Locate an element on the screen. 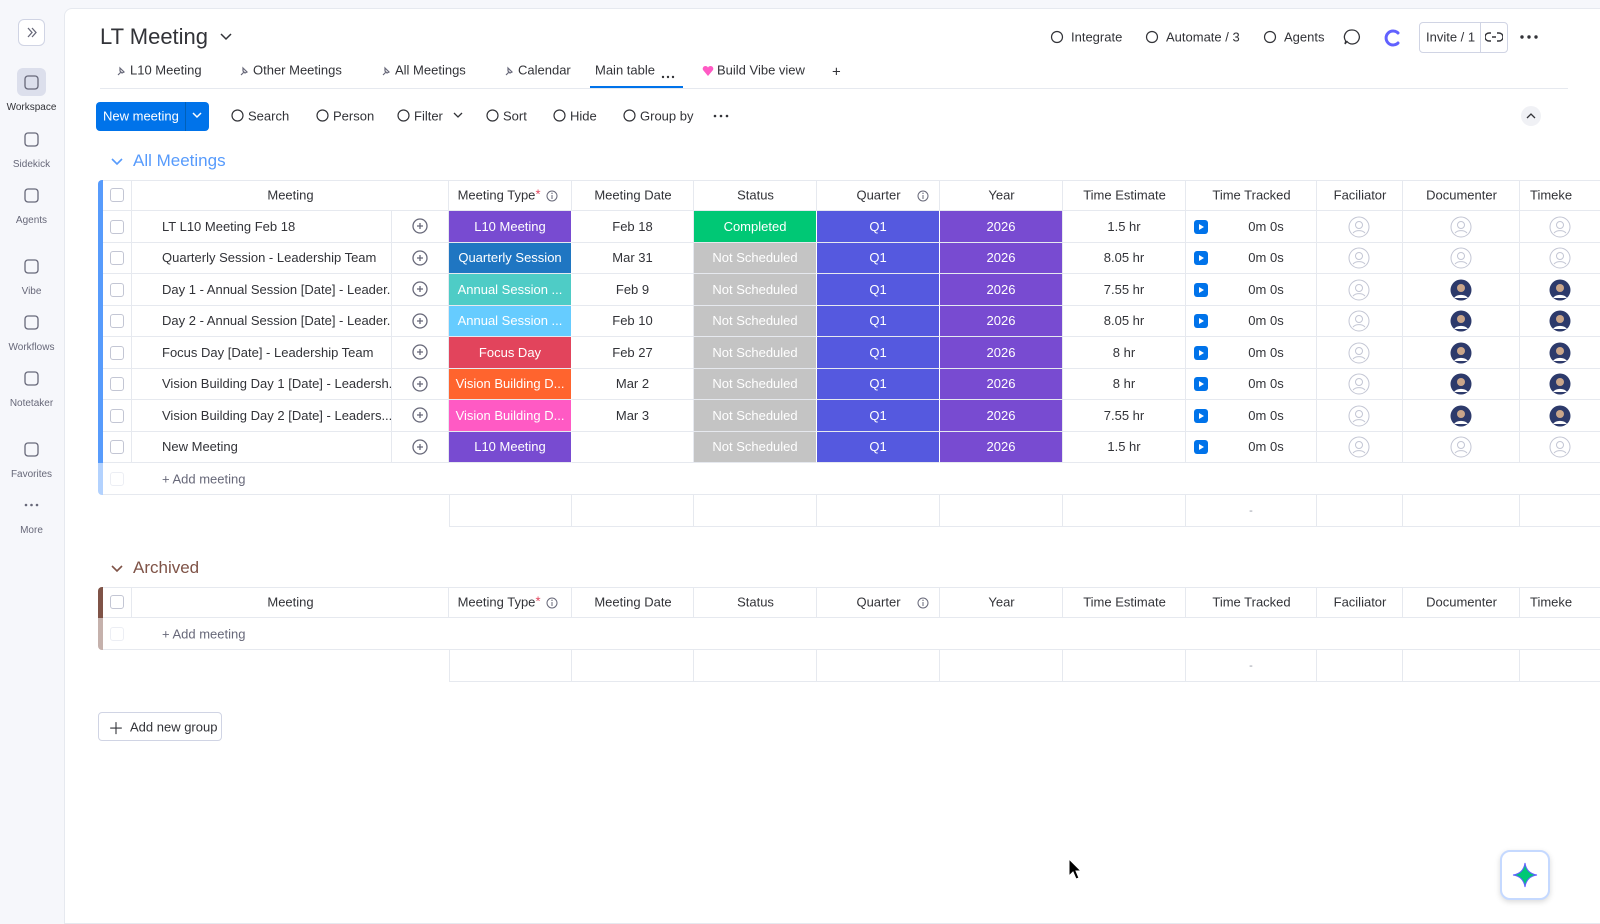  tab: L10 Meeting is located at coordinates (166, 70).